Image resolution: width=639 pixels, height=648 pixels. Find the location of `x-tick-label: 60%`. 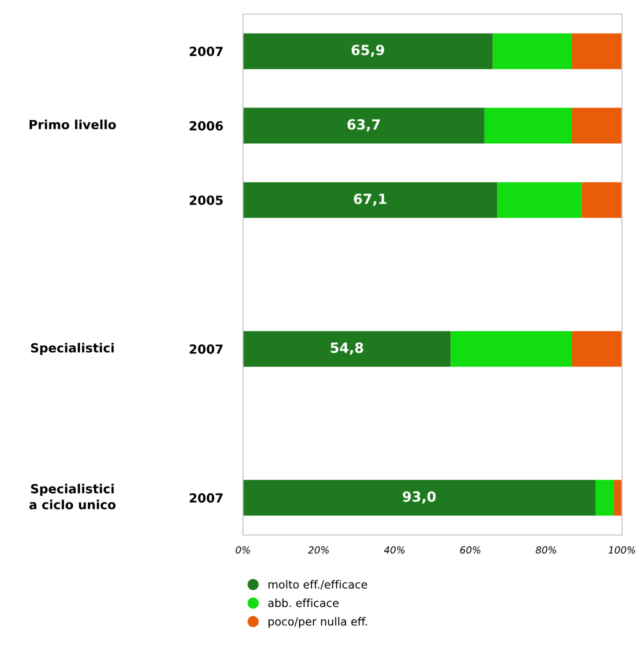

x-tick-label: 60% is located at coordinates (470, 550).